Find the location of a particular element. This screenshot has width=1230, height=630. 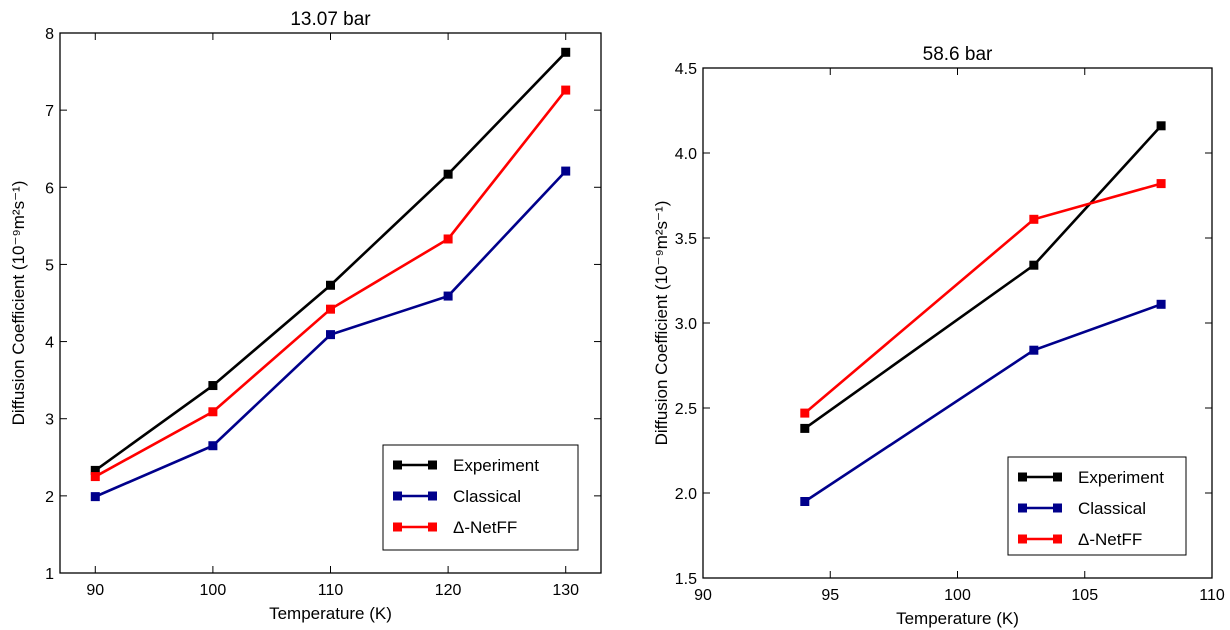

y-tick-label: 4 is located at coordinates (49, 343).